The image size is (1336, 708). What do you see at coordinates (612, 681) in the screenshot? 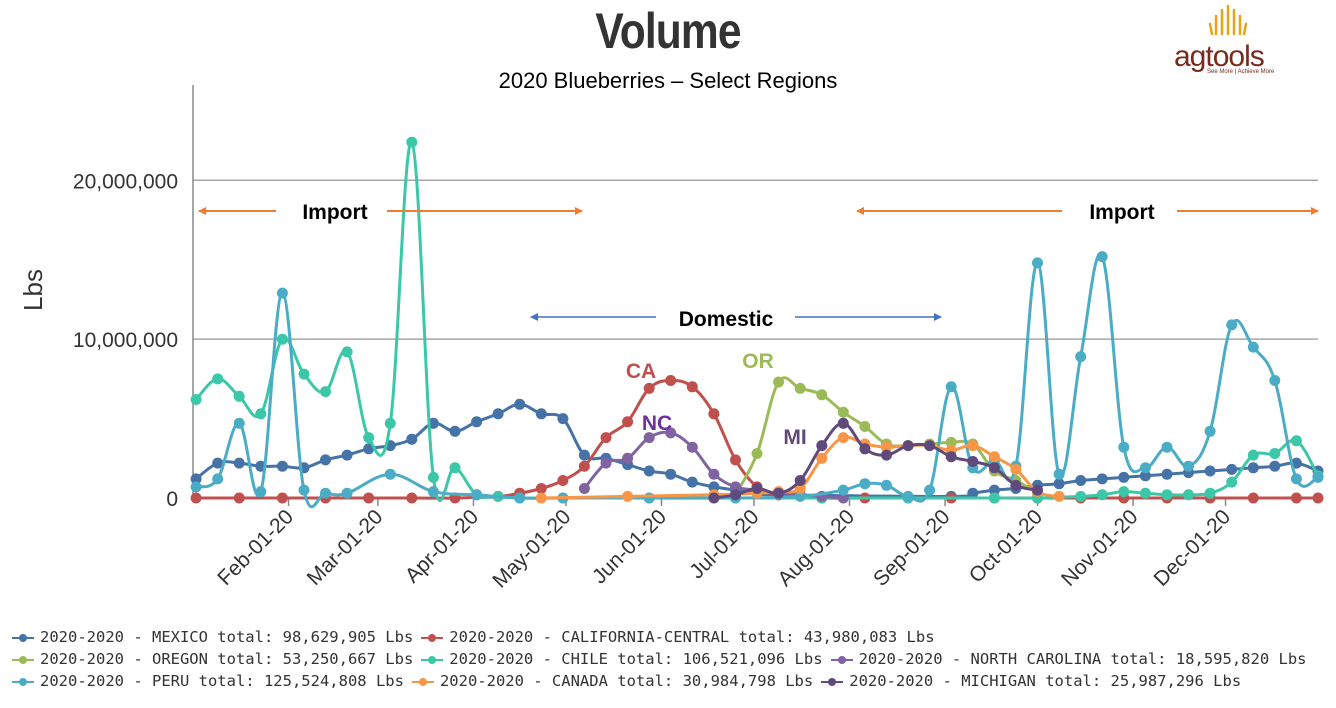
I see `legend-item: 2020-2020 - CANADA total: 30,984,798 Lbs` at bounding box center [612, 681].